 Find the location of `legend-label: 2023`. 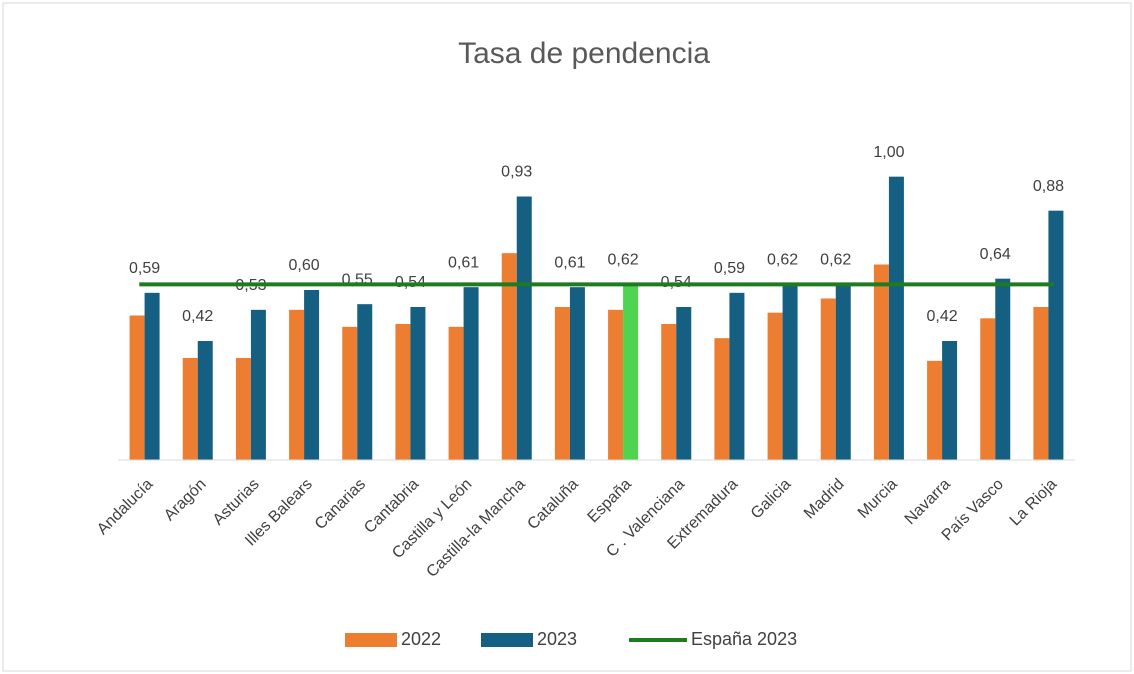

legend-label: 2023 is located at coordinates (557, 639).